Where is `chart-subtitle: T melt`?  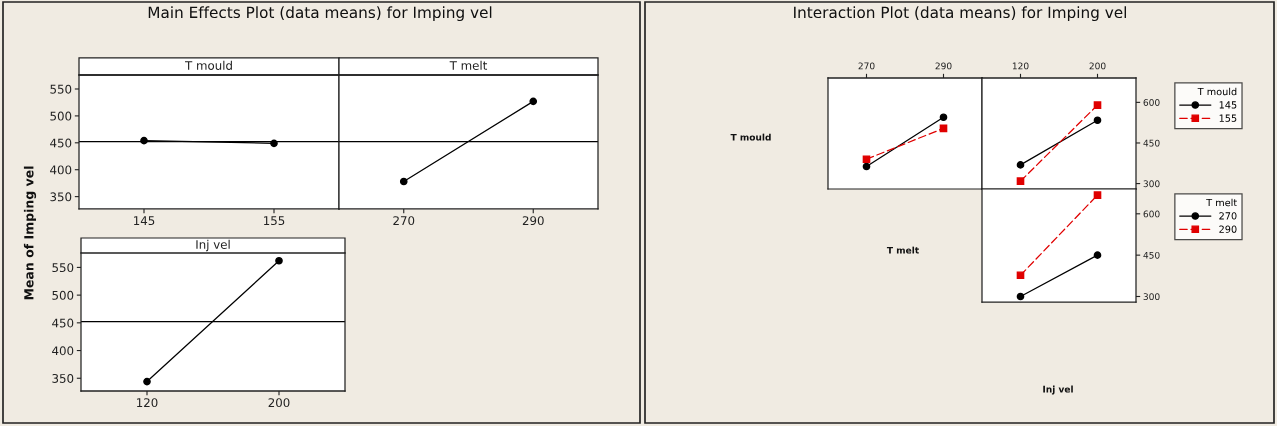 chart-subtitle: T melt is located at coordinates (468, 65).